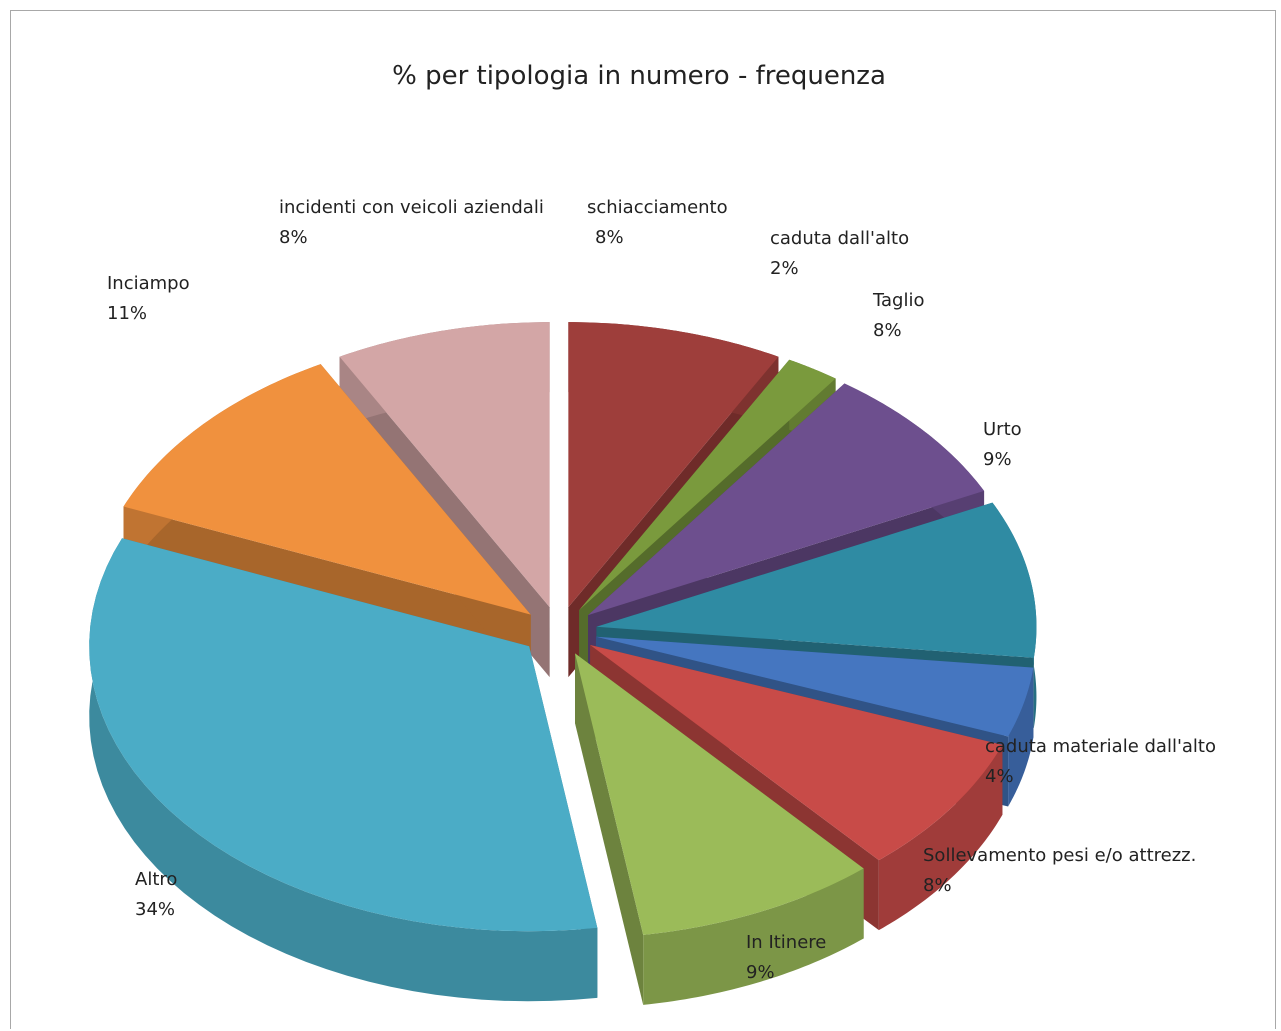 This screenshot has height=1031, width=1281. Describe the element at coordinates (293, 237) in the screenshot. I see `value-label-incidenti-con-veicoli-aziendali: 8%` at that location.